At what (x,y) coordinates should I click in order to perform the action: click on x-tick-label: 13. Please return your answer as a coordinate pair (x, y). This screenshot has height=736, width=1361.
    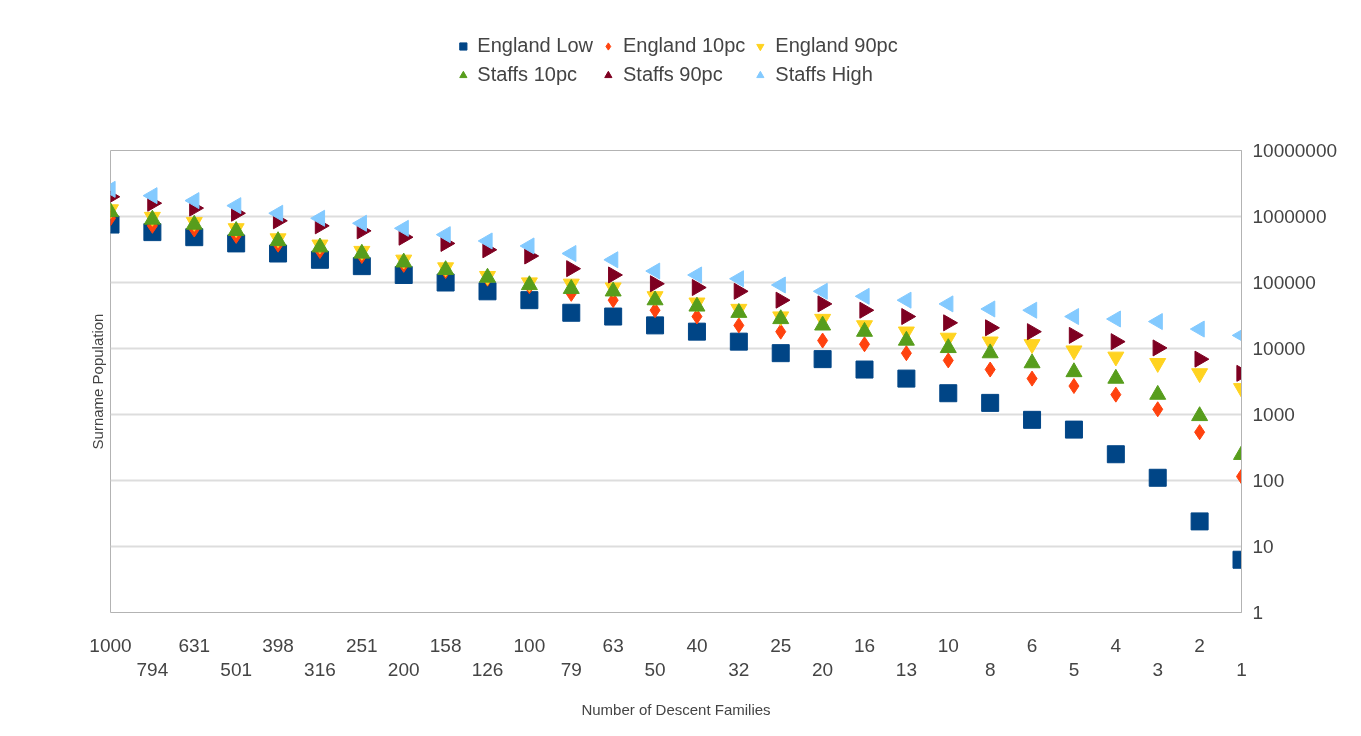
    Looking at the image, I should click on (906, 669).